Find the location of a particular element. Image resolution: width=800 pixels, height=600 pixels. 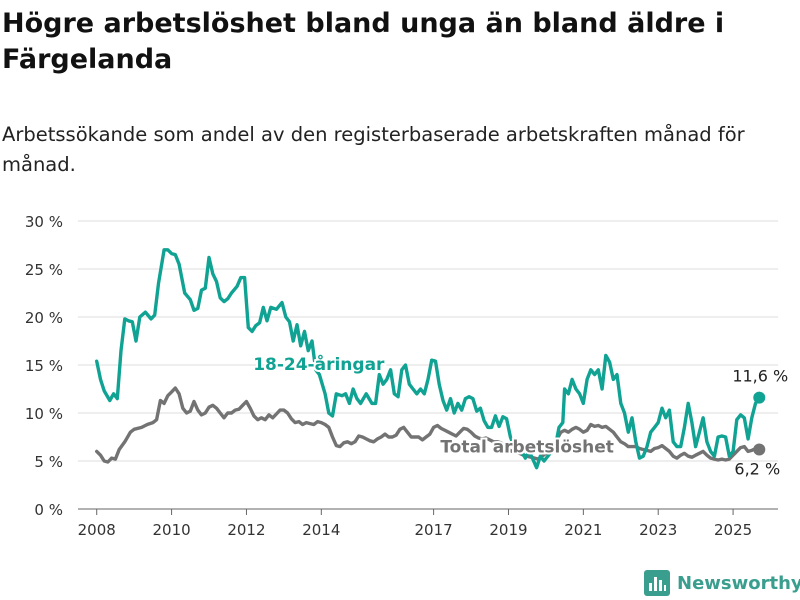

x-tick-label: 2012 is located at coordinates (246, 530).